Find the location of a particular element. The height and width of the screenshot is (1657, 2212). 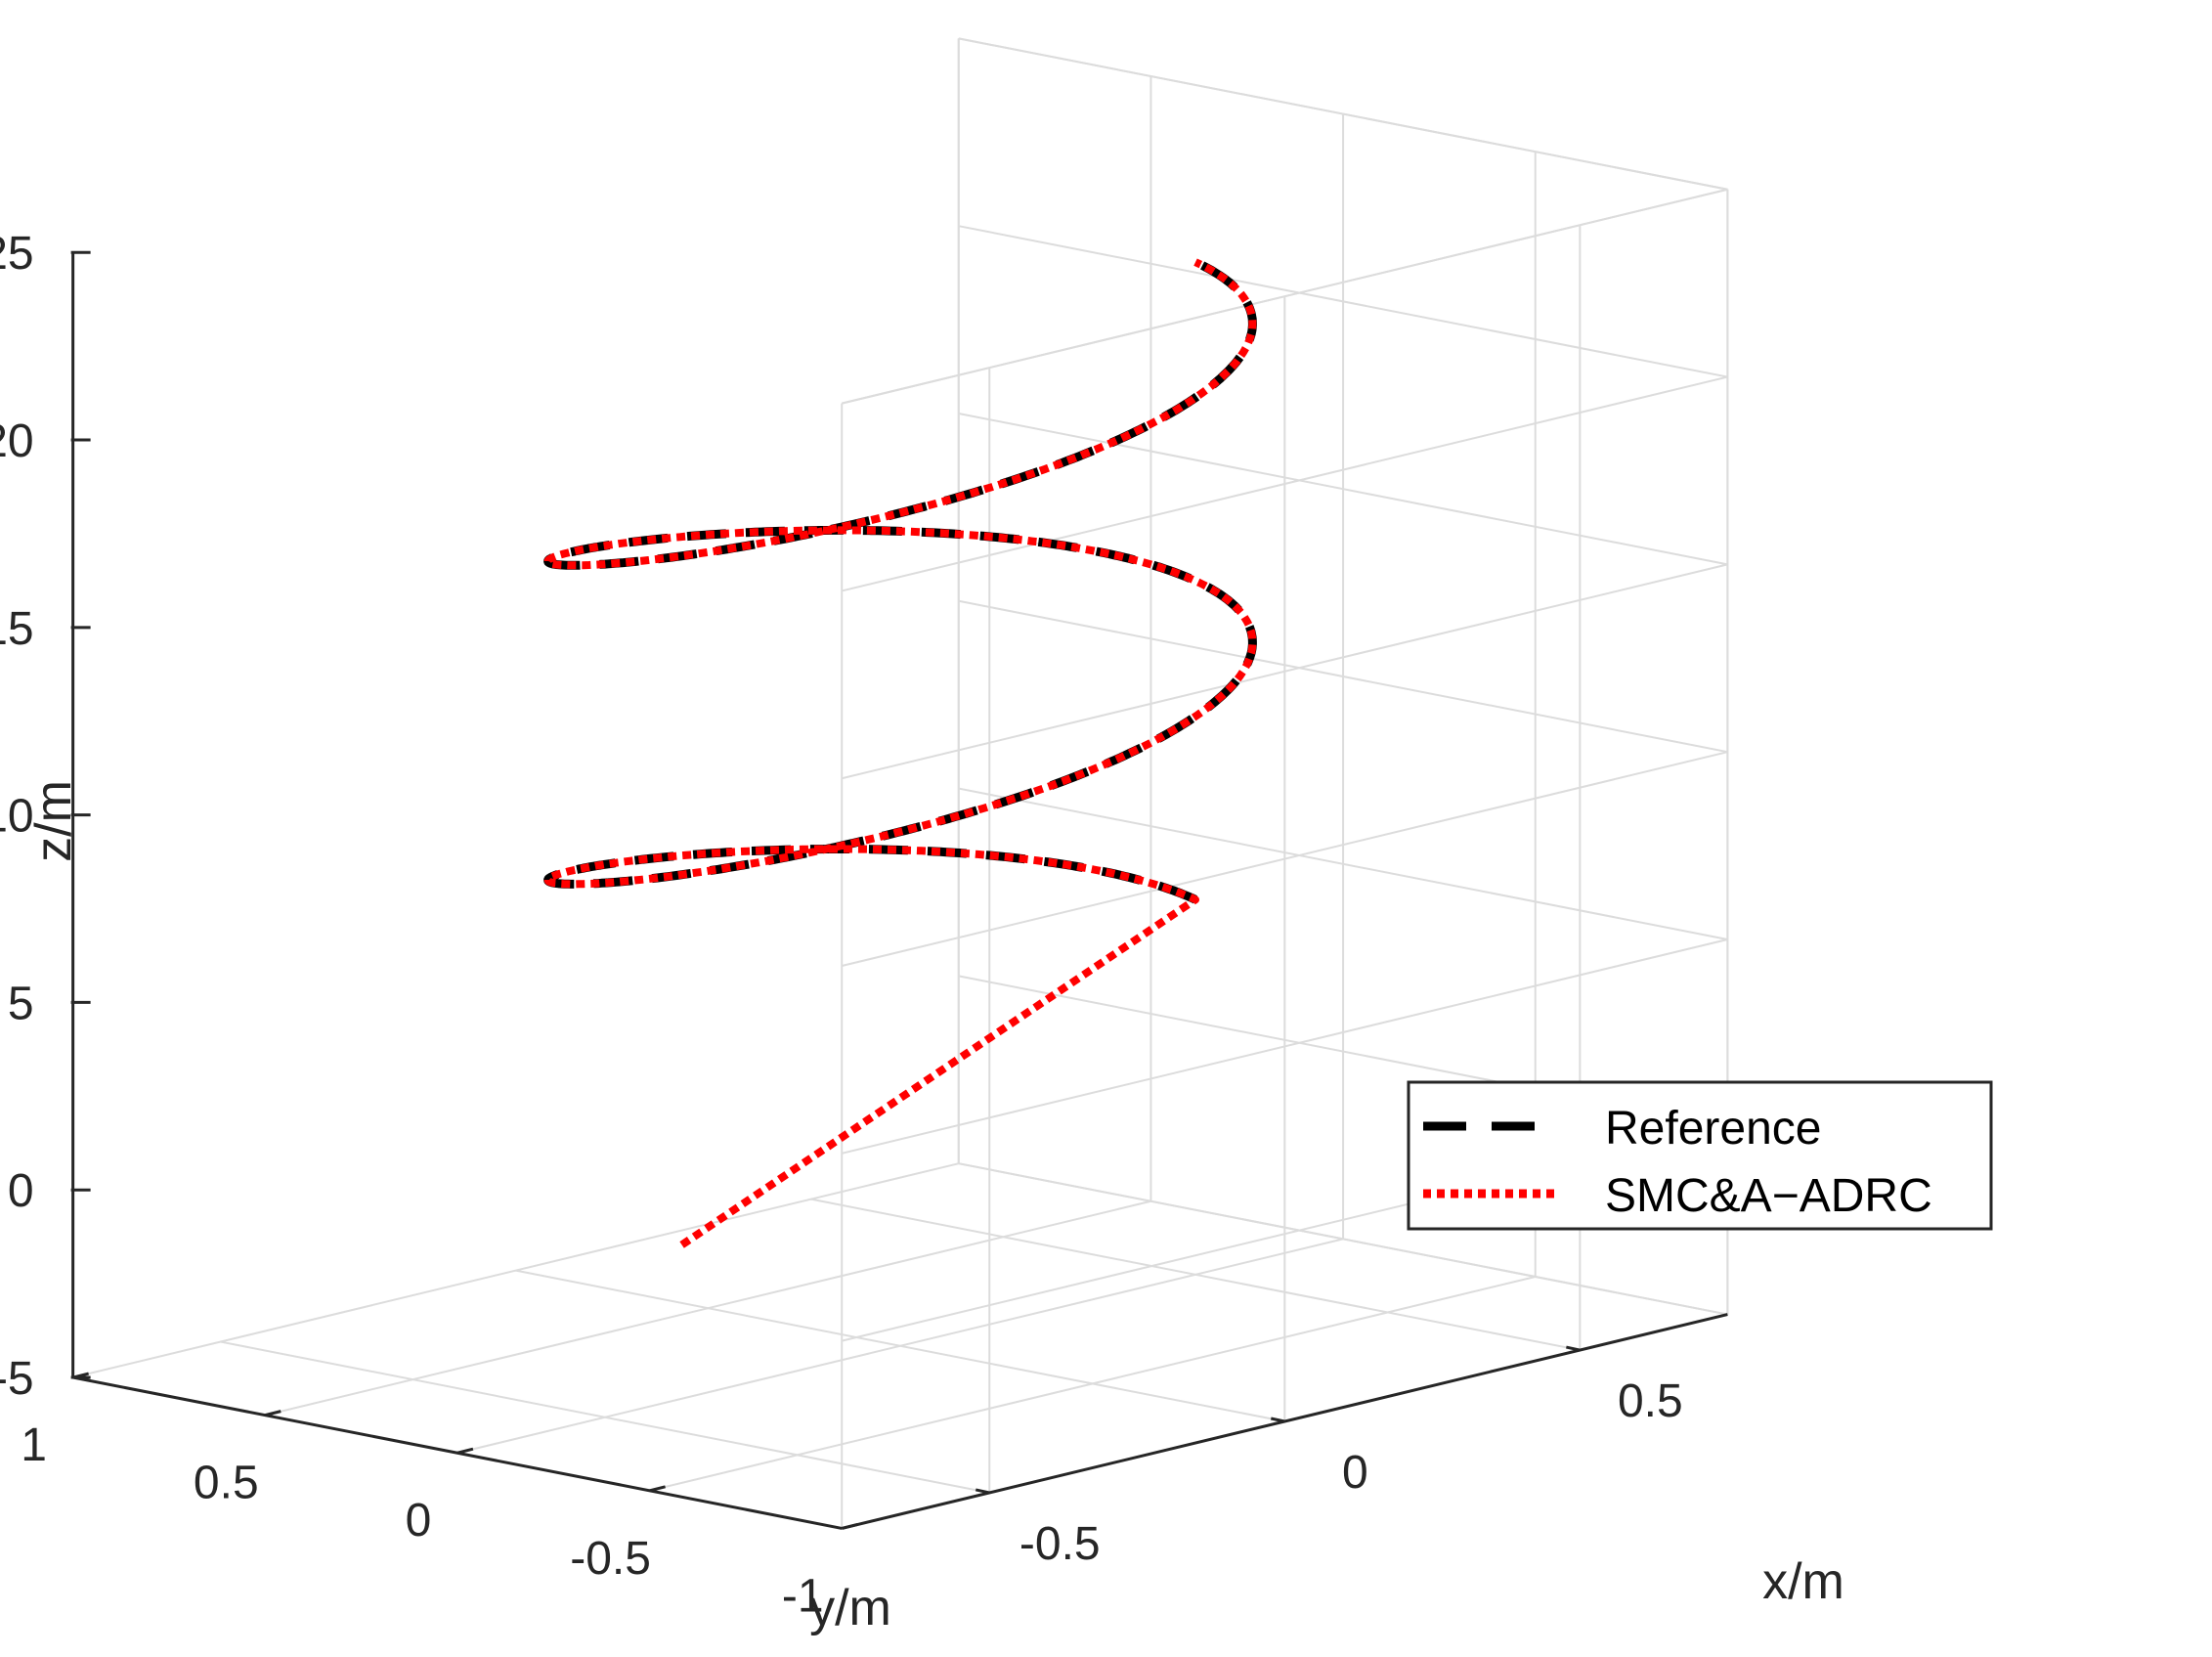

x-tick-label: -0.5 is located at coordinates (1060, 1544).